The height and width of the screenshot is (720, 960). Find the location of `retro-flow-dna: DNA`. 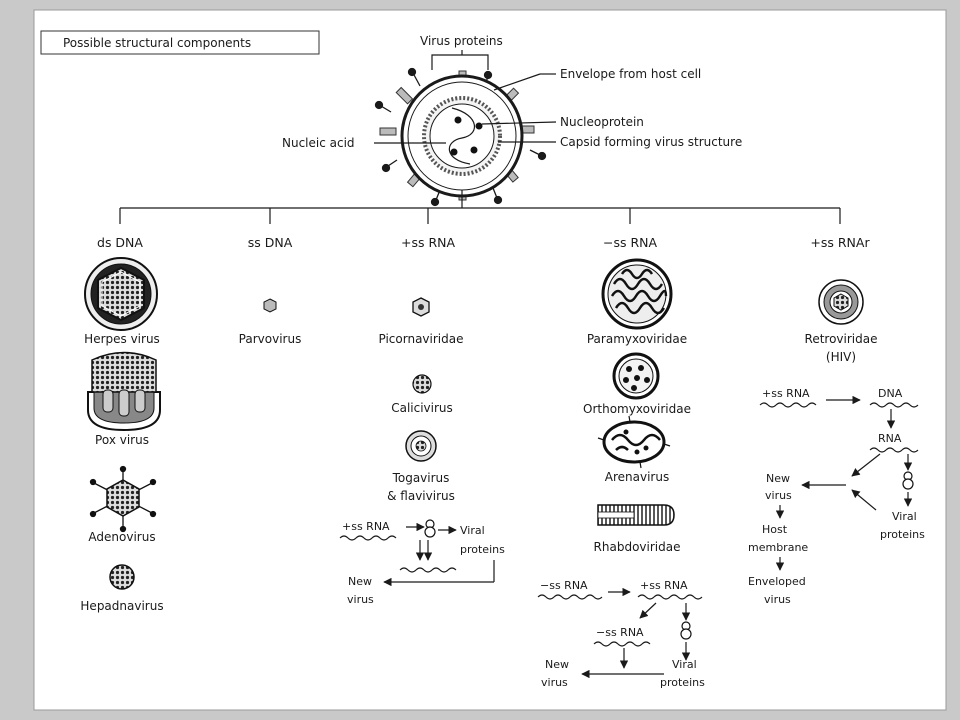

retro-flow-dna: DNA is located at coordinates (890, 393).